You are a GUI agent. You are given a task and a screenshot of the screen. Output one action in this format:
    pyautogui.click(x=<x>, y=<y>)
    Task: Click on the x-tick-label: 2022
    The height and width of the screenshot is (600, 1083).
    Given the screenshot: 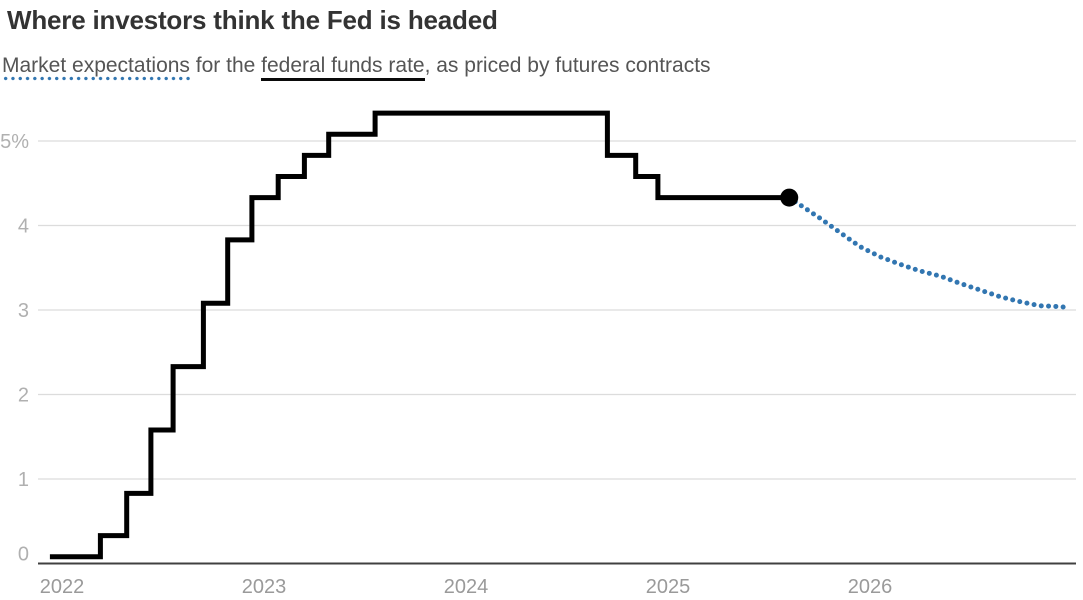 What is the action you would take?
    pyautogui.click(x=62, y=587)
    